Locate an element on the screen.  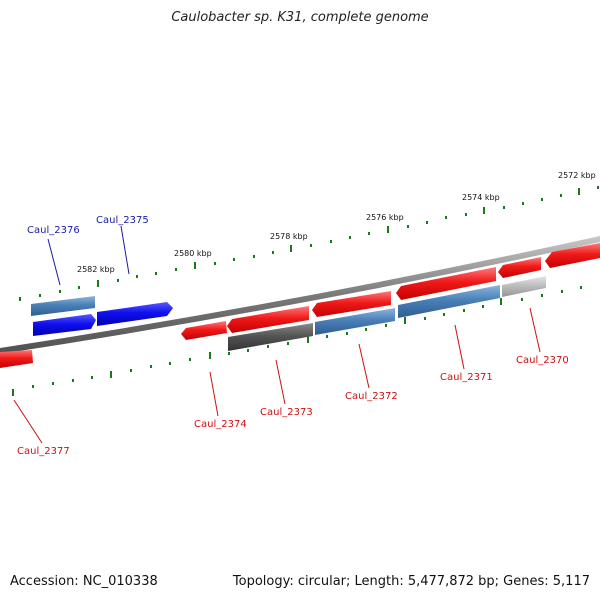
gene-label-caul-2373: Caul_2373 is located at coordinates (286, 412).